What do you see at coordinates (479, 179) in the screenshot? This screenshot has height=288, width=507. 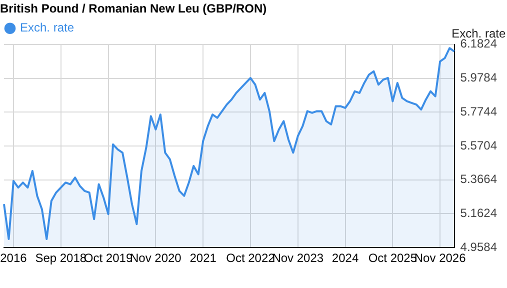 I see `y-tick-label: 5.3664` at bounding box center [479, 179].